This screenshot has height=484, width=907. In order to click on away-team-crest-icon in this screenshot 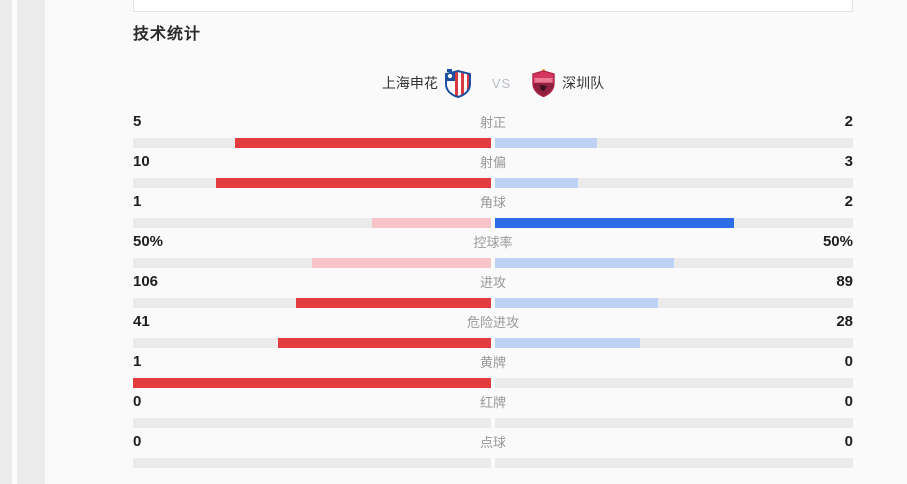, I will do `click(543, 83)`.